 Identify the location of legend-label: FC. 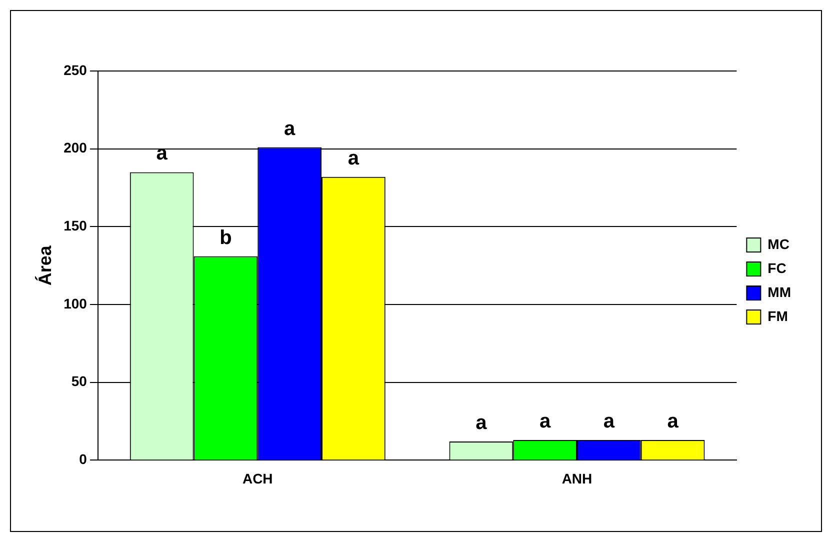
(777, 268).